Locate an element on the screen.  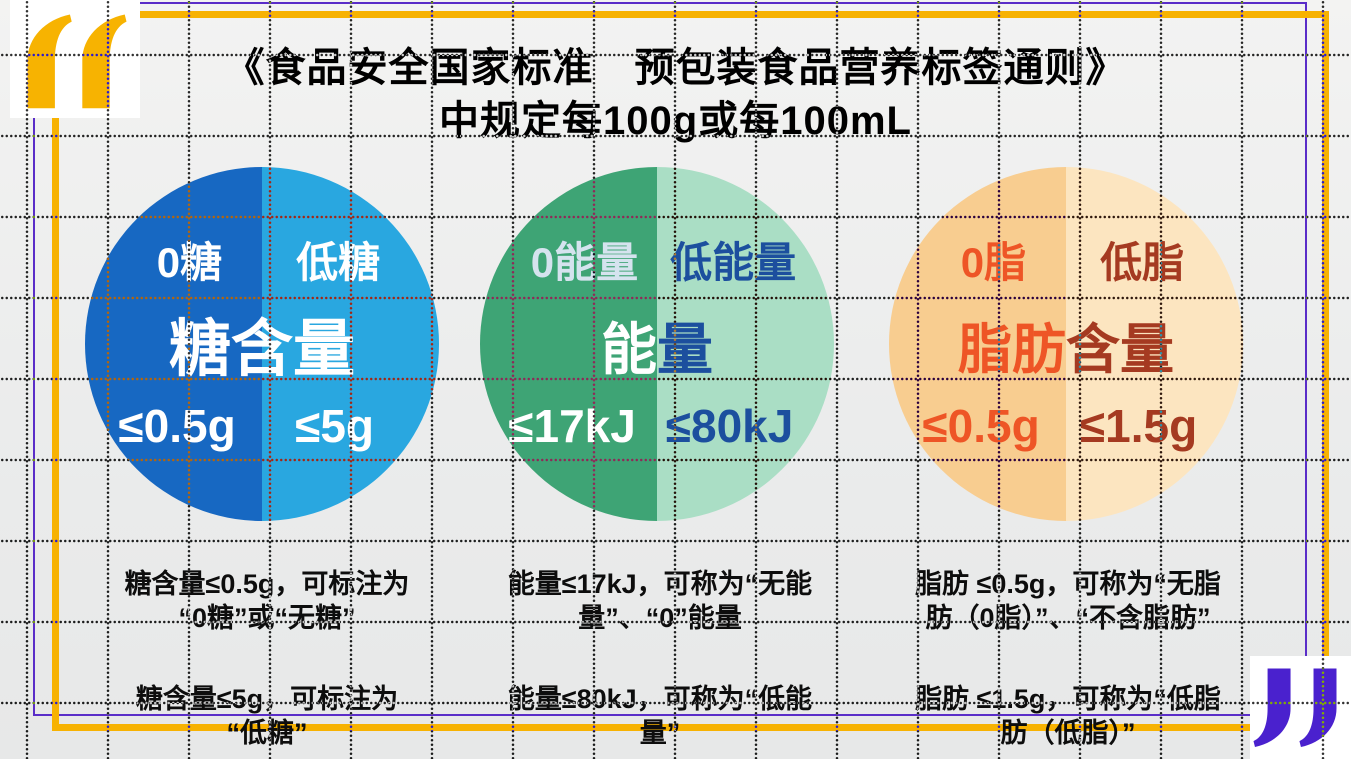
fat-circle: 0脂 低脂 脂肪含量 ≤0.5g ≤1.5g is located at coordinates (1066, 344).